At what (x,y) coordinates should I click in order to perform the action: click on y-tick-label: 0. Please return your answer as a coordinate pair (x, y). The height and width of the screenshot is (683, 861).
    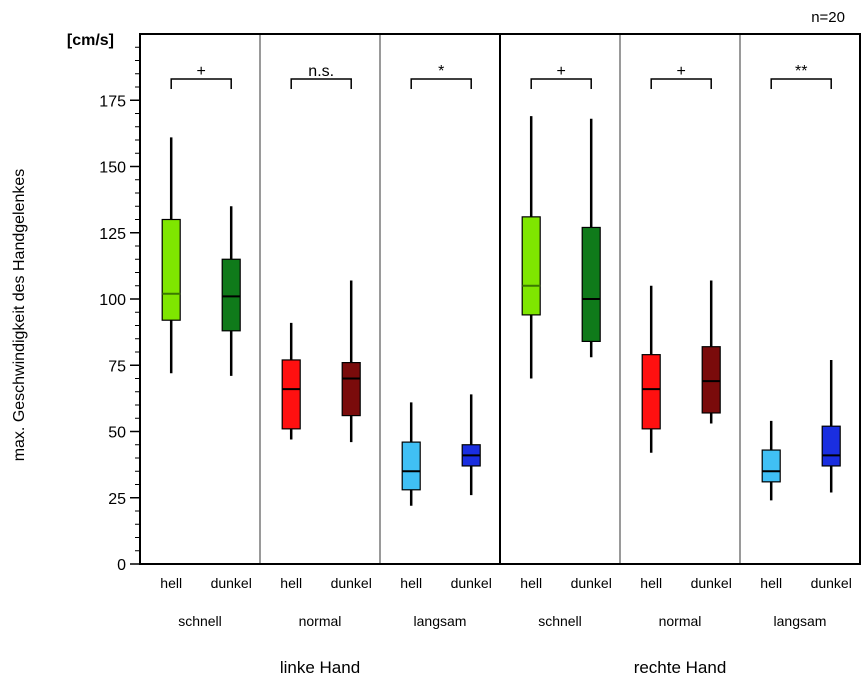
    Looking at the image, I should click on (121, 565).